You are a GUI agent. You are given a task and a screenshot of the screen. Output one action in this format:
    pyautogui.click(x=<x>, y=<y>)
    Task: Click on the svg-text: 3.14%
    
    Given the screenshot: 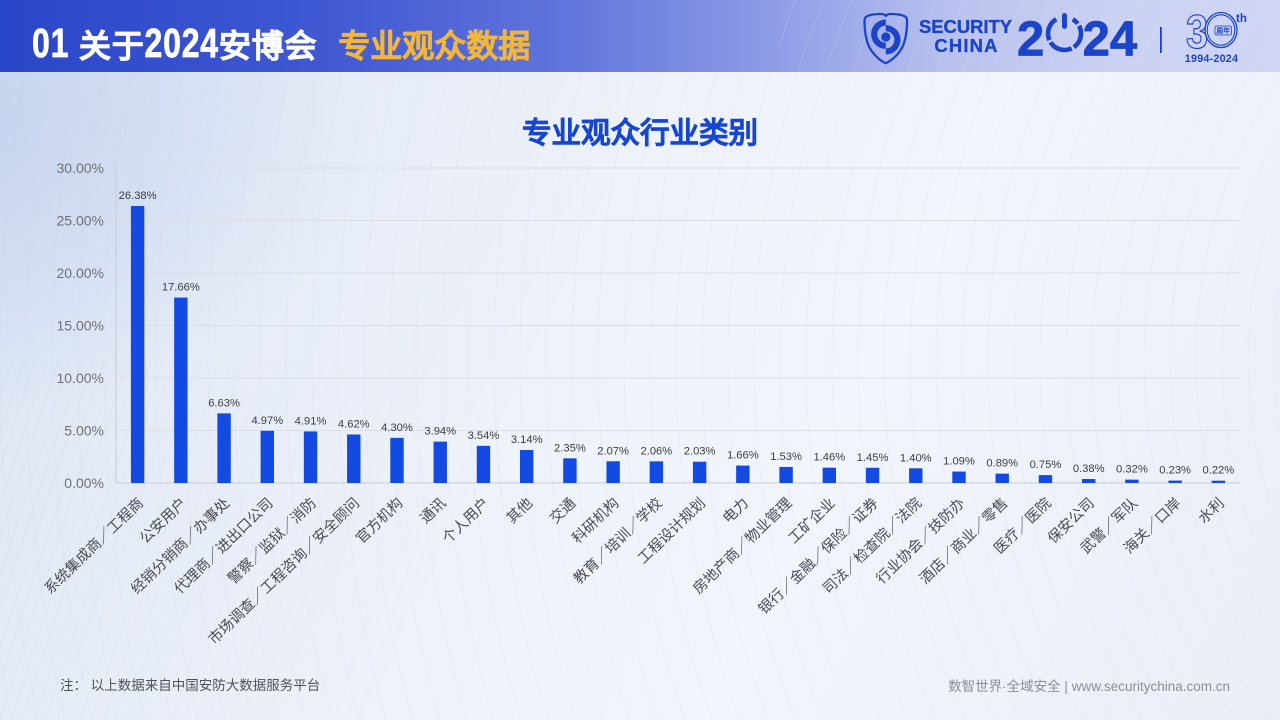 What is the action you would take?
    pyautogui.click(x=527, y=440)
    